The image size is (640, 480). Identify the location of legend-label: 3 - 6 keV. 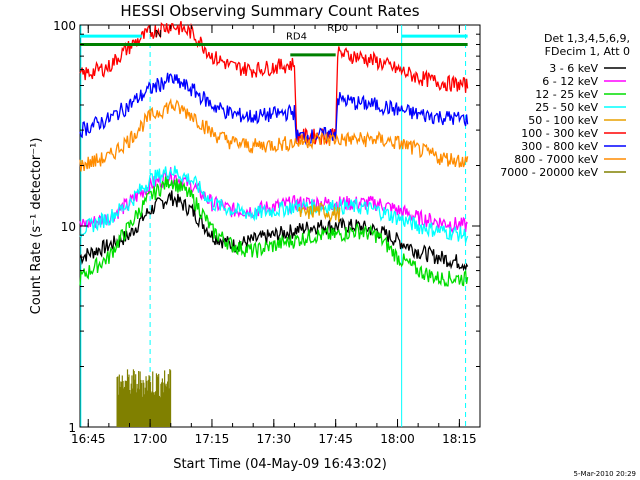
(573, 68).